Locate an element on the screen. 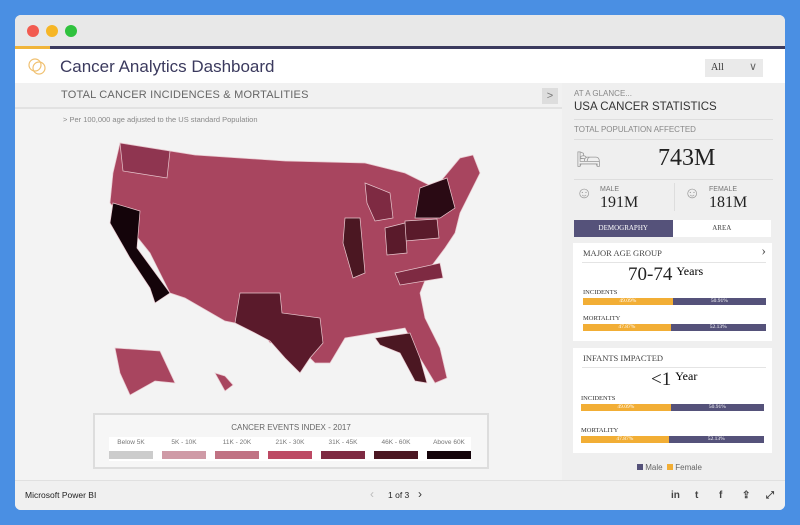 The image size is (800, 525). panel-title: TOTAL CANCER INCIDENCES & MORTALITIES is located at coordinates (185, 95).